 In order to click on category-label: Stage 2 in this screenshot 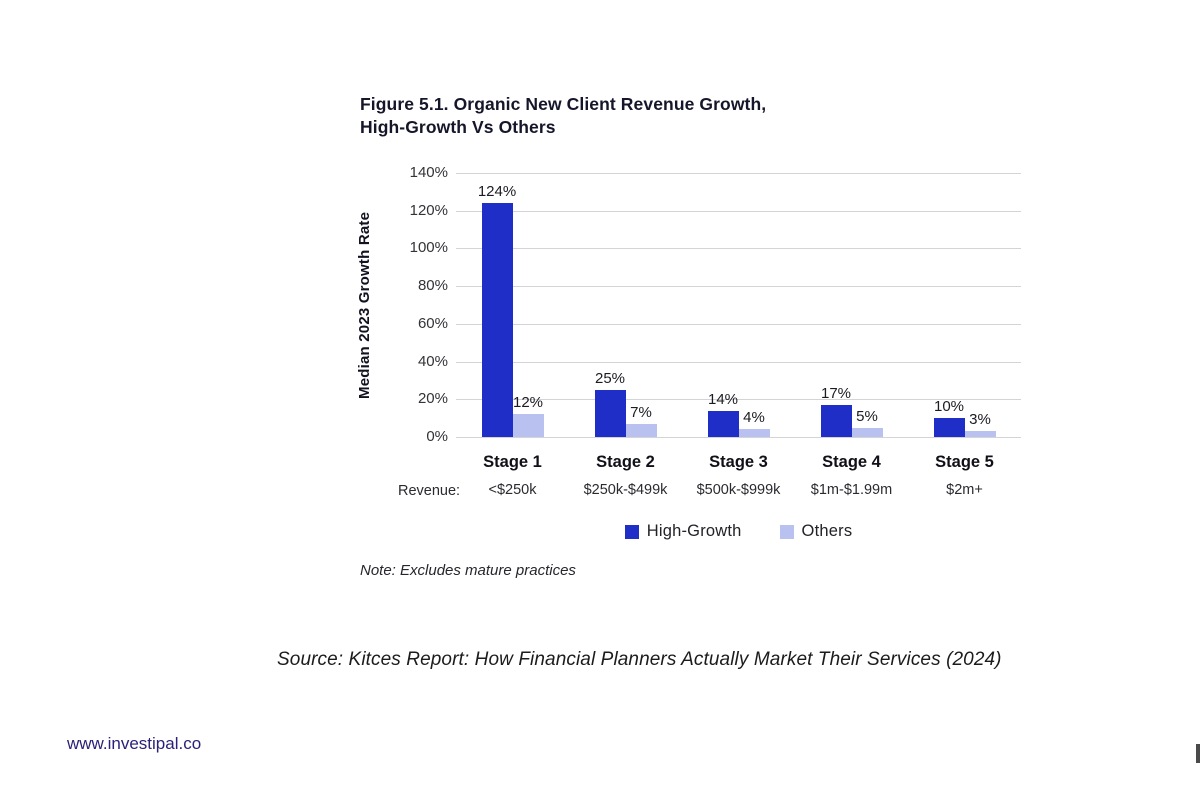, I will do `click(625, 462)`.